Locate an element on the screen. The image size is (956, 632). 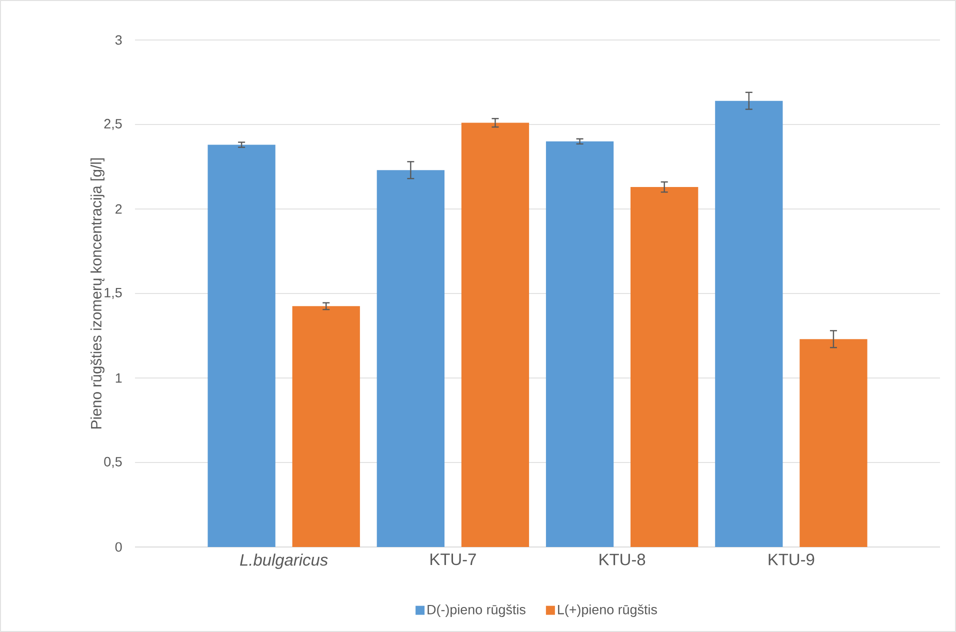
y-tick-label: 1 is located at coordinates (119, 378).